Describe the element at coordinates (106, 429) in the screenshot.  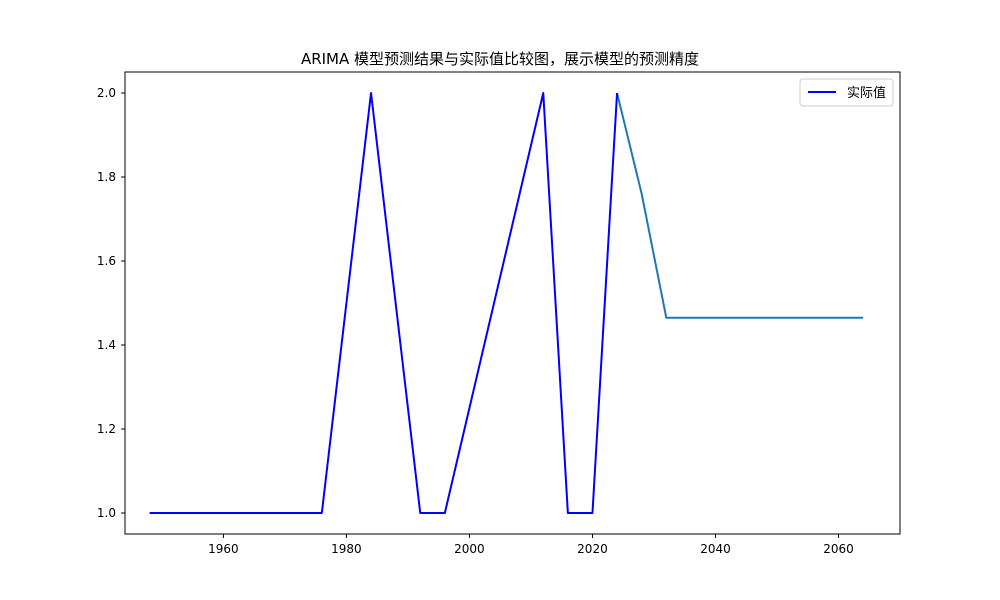
I see `y-tick-label: 1.2` at that location.